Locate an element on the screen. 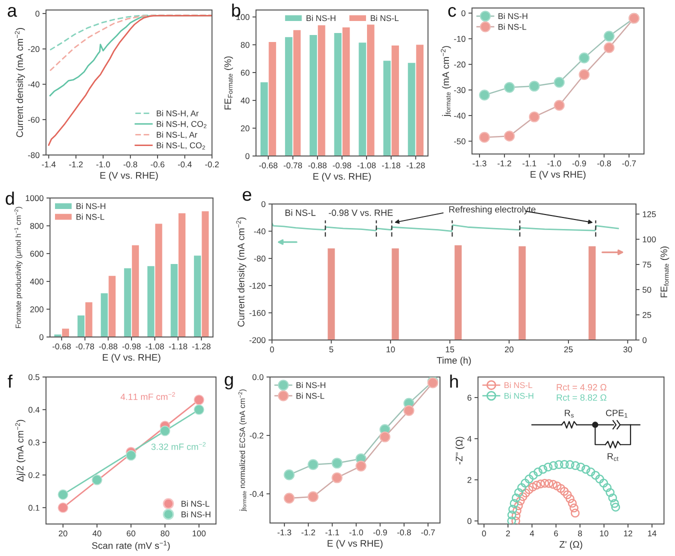 The width and height of the screenshot is (675, 556). x-tick-label: -0.9 is located at coordinates (579, 163).